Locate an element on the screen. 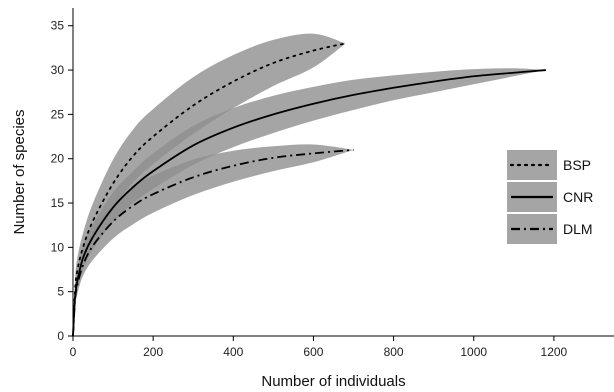 The width and height of the screenshot is (614, 392). legend-label-bsp: BSP is located at coordinates (577, 165).